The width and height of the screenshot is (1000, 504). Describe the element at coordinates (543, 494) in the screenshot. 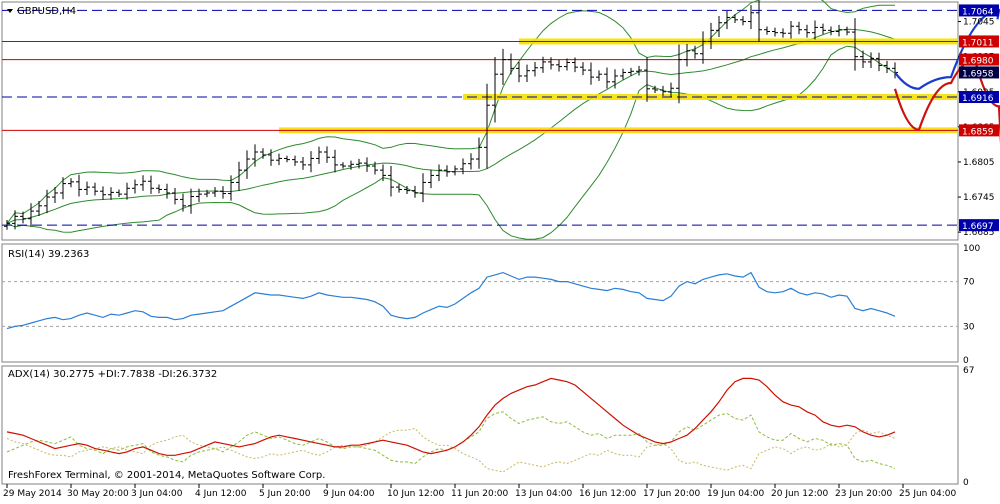

I see `time-tick-label: 13 Jun 04:00` at that location.